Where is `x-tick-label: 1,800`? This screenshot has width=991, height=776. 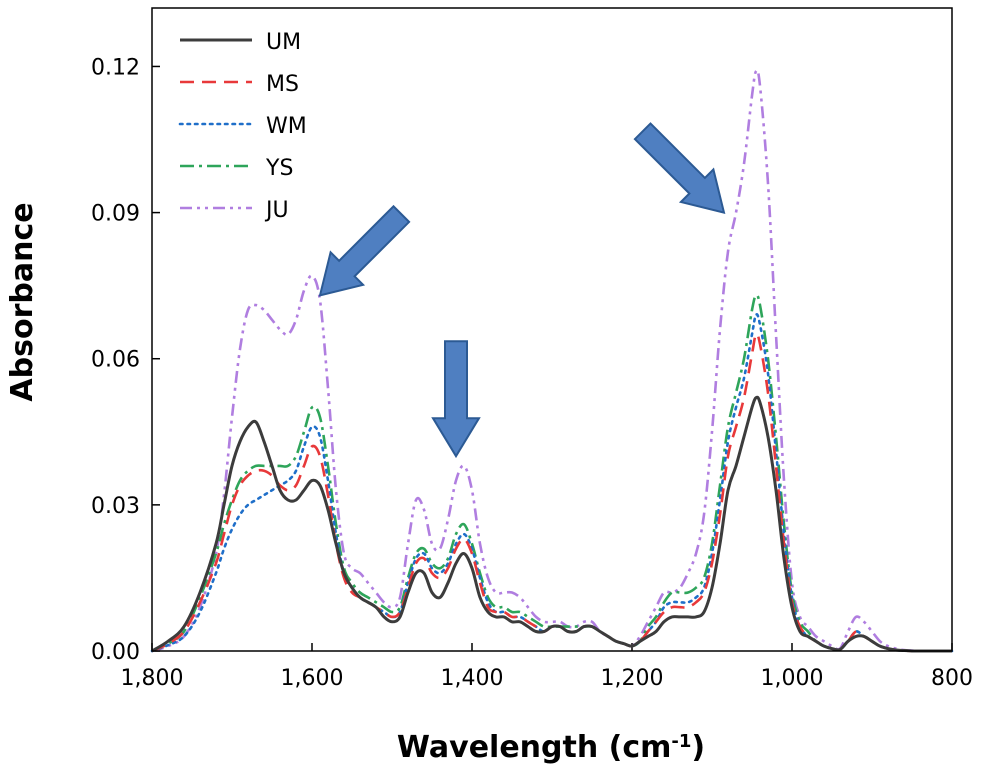 x-tick-label: 1,800 is located at coordinates (152, 678).